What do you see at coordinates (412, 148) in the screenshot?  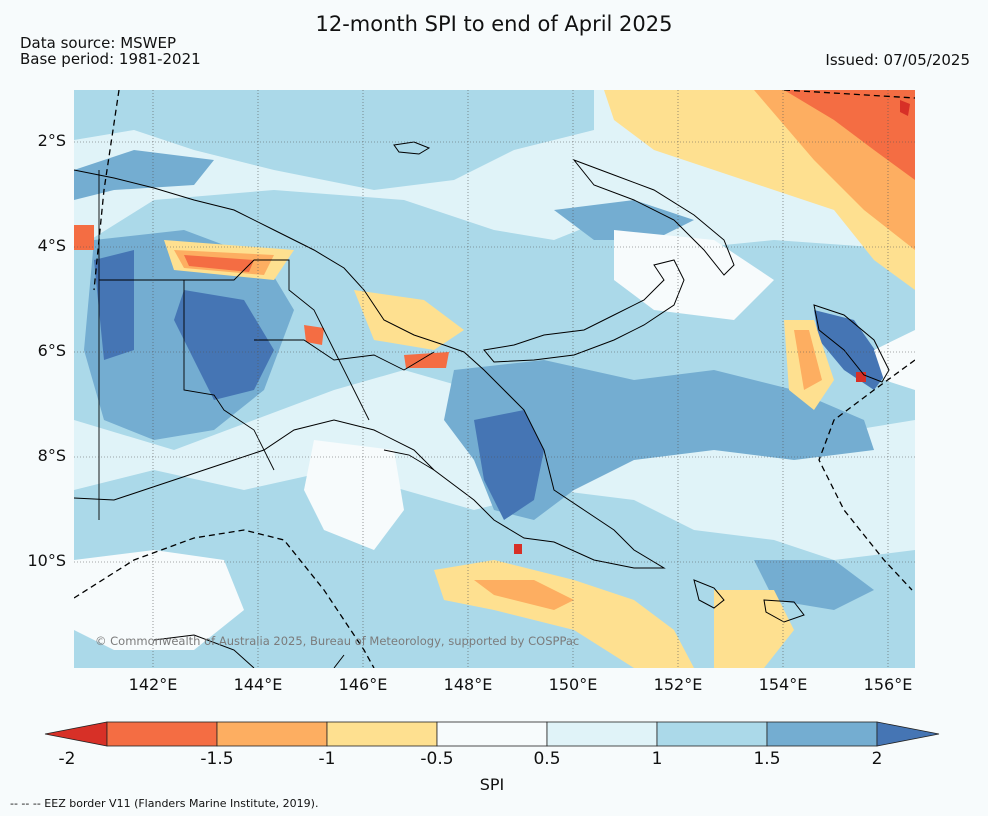 I see `manus-coast` at bounding box center [412, 148].